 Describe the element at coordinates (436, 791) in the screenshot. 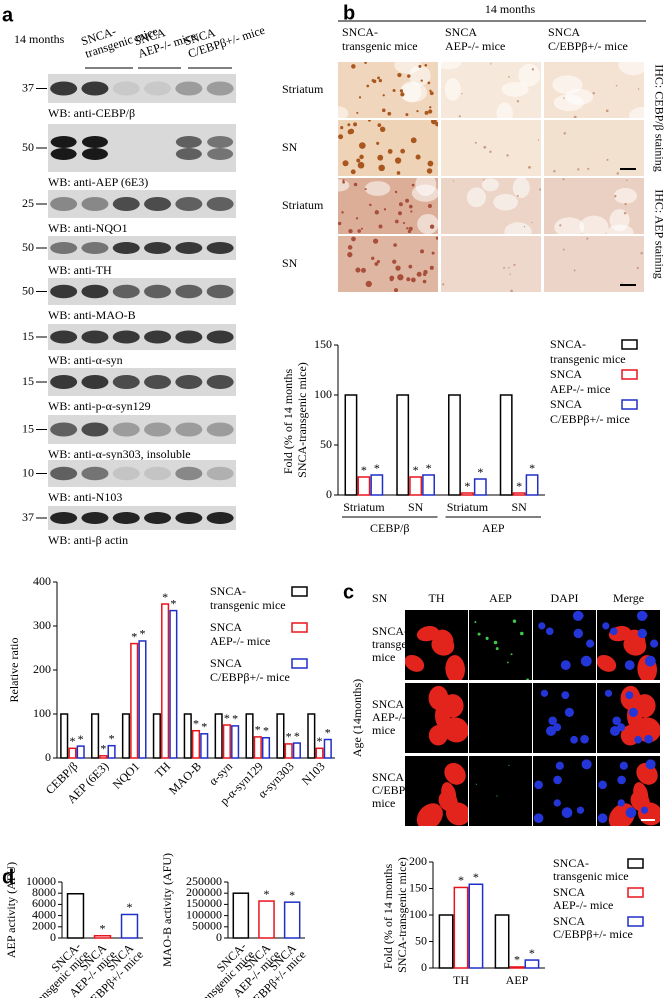

I see `fluorescence-image` at that location.